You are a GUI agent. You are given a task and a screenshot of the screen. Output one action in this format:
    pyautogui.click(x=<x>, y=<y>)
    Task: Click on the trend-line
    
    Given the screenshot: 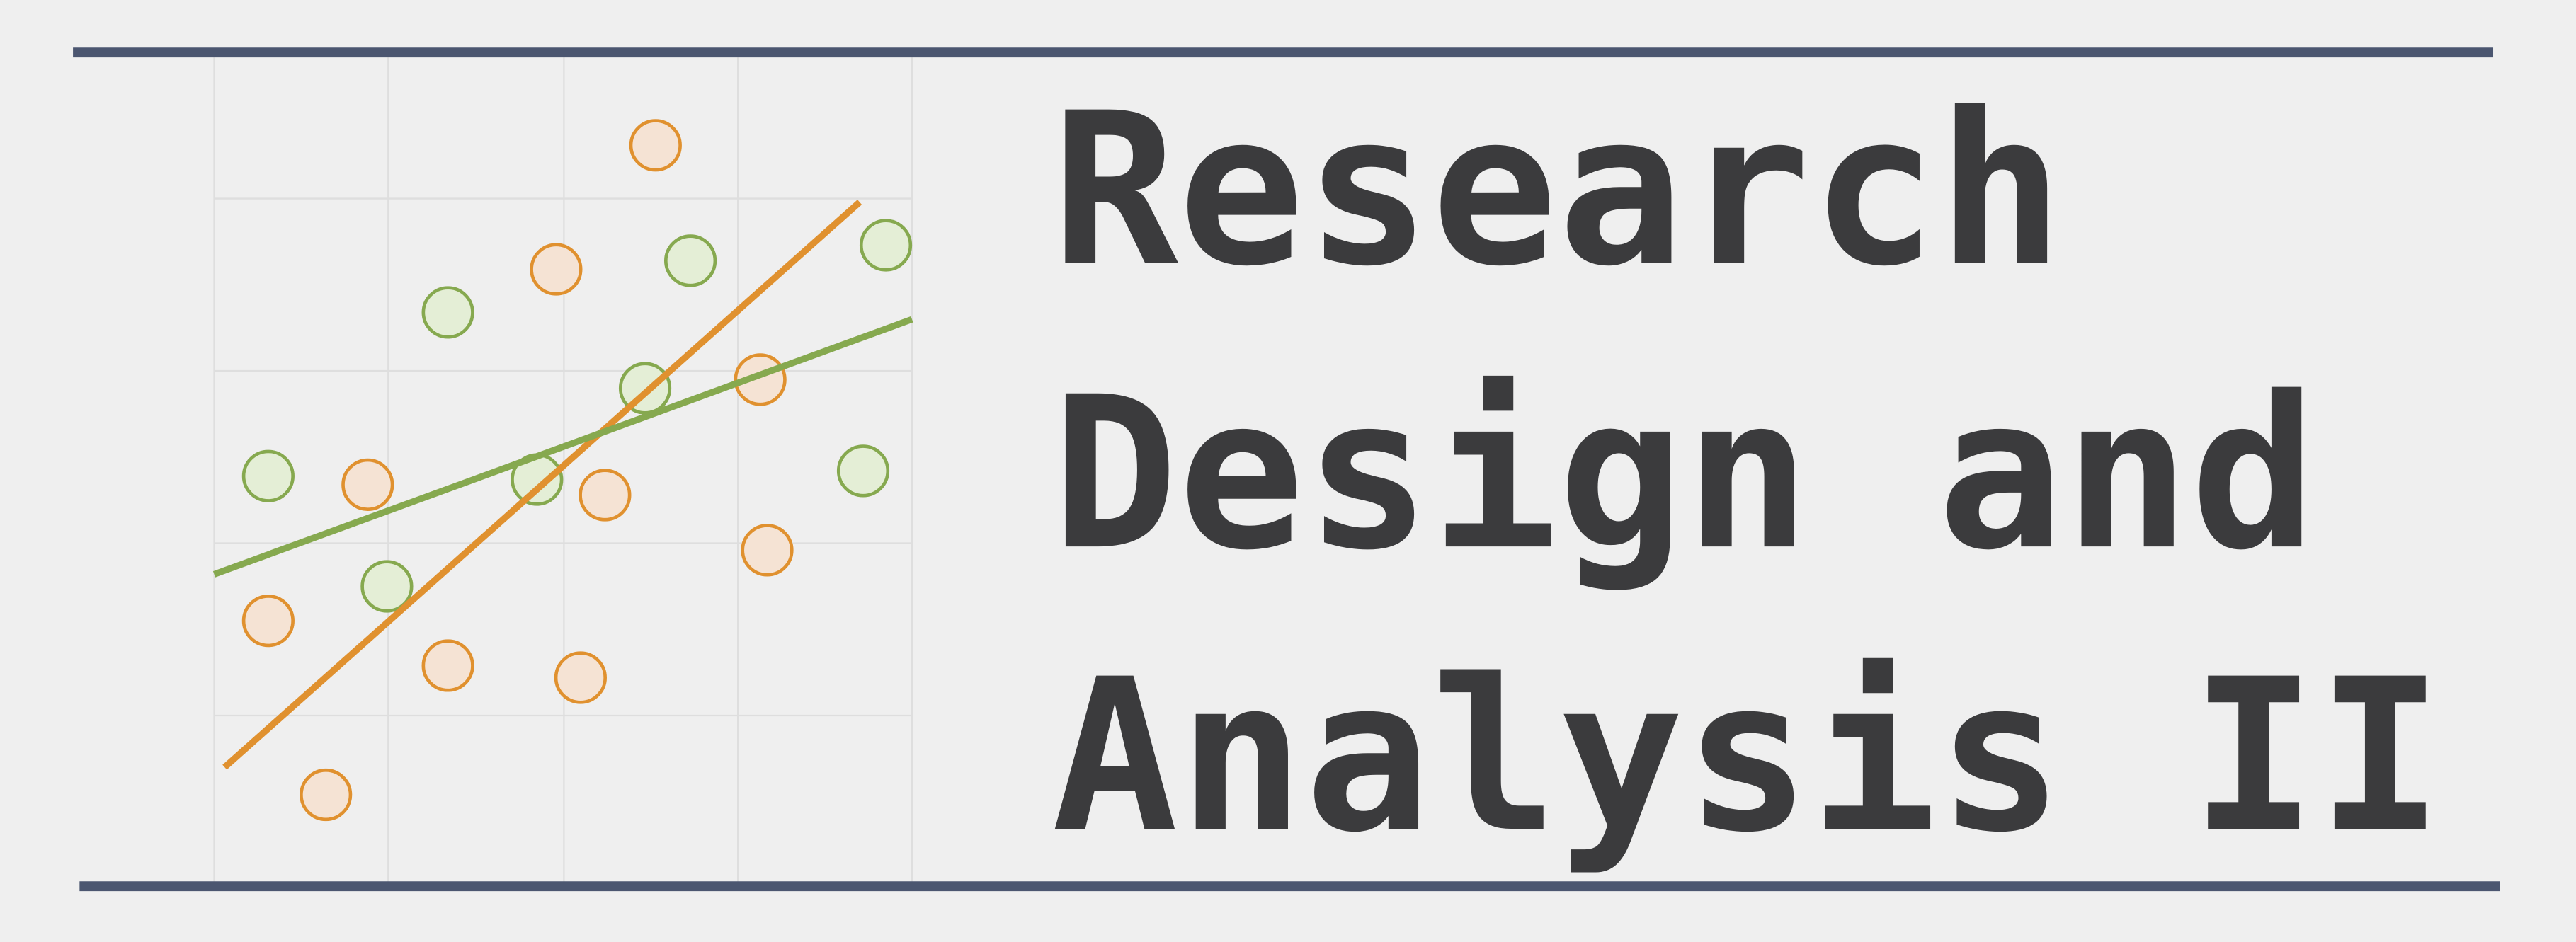 What is the action you would take?
    pyautogui.click(x=562, y=447)
    